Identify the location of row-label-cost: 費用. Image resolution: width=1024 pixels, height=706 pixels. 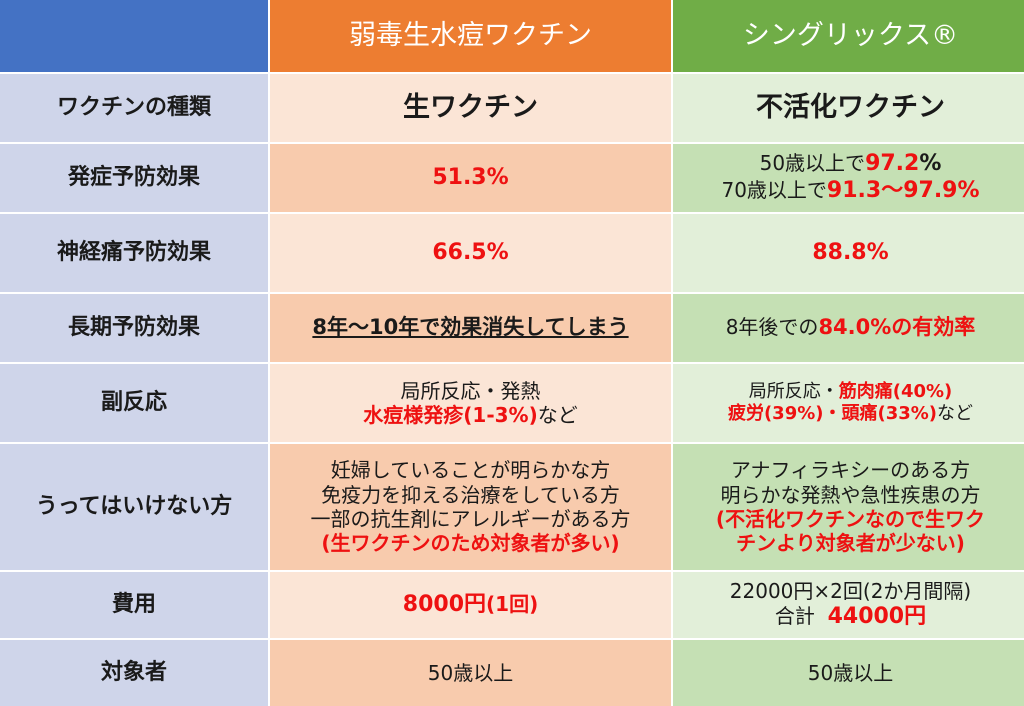
(134, 605).